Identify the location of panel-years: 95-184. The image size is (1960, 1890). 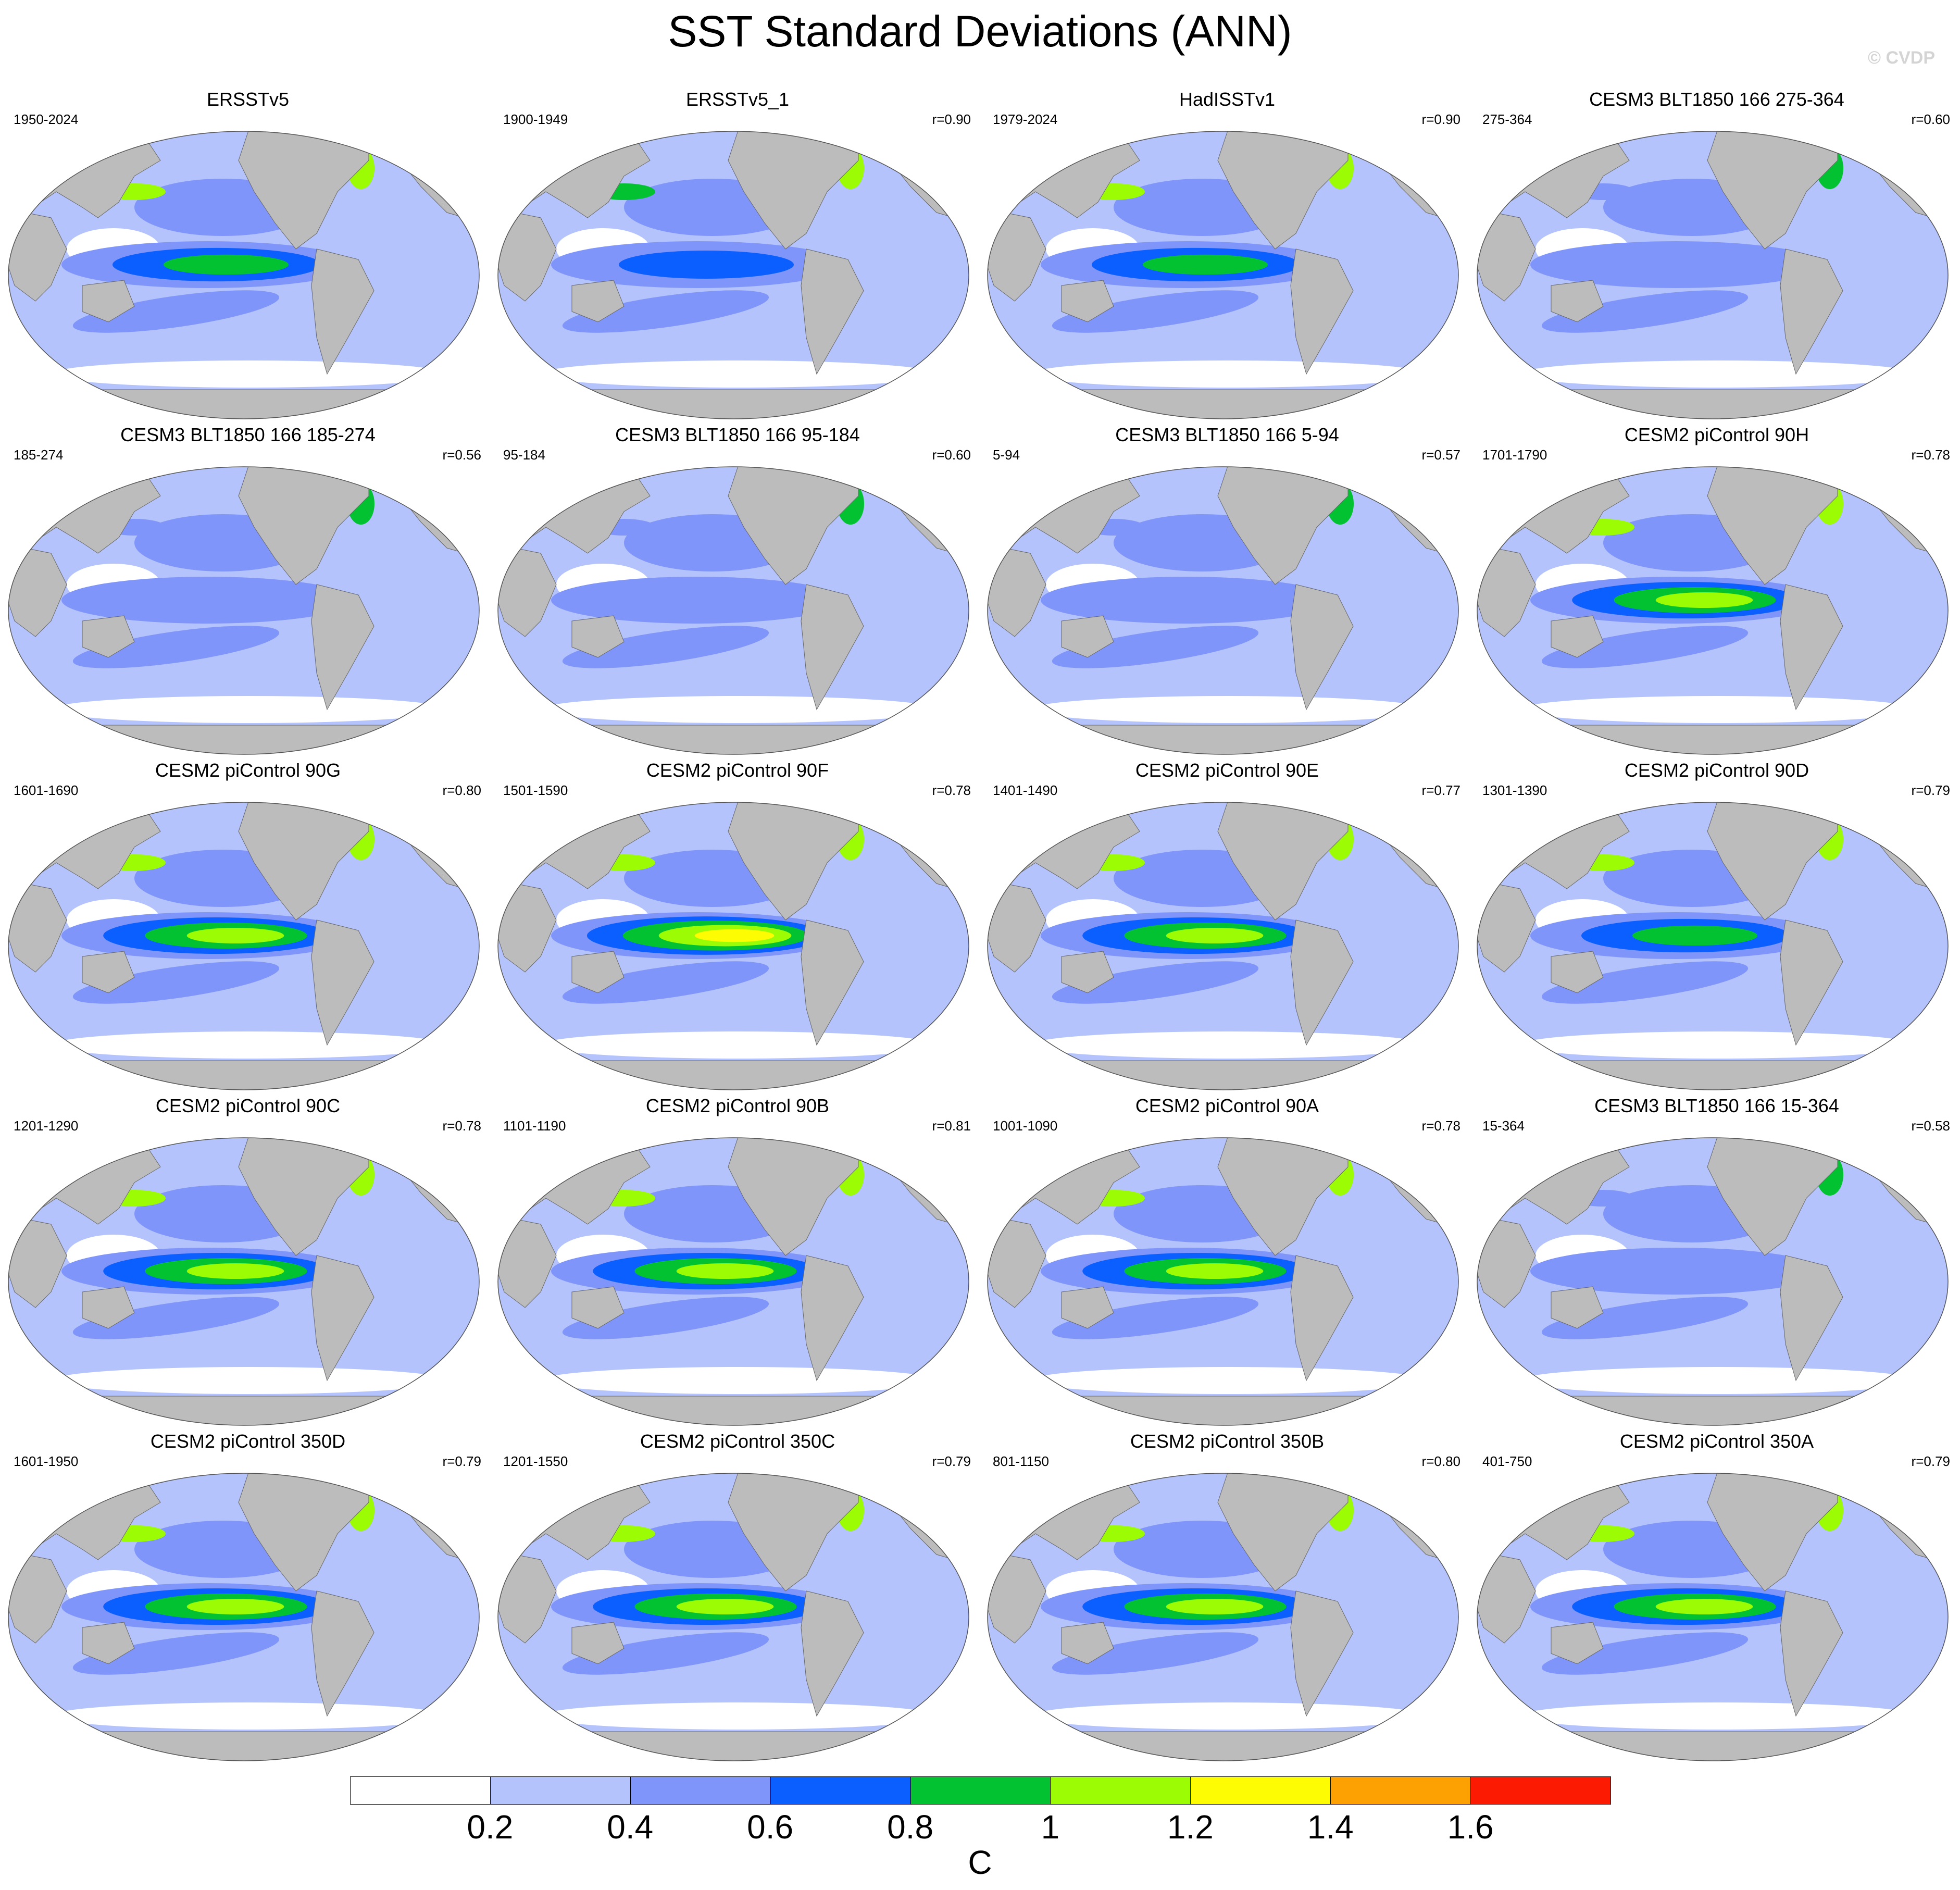
(524, 455).